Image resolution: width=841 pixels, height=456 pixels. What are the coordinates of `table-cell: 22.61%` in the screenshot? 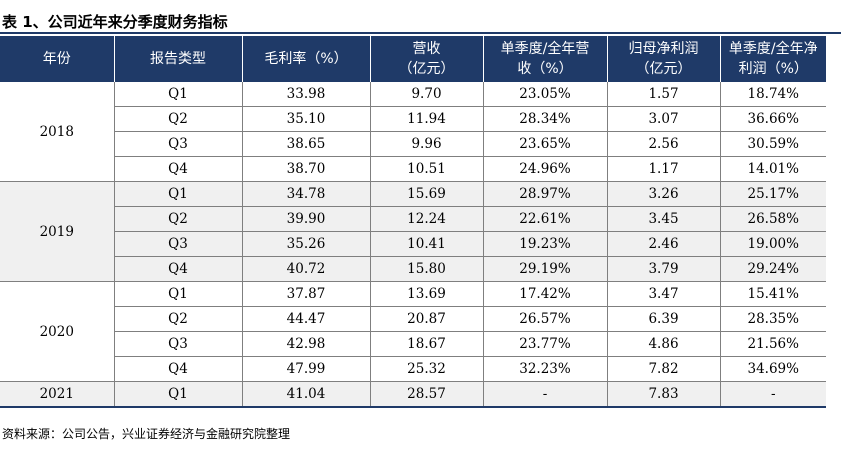 It's located at (545, 219).